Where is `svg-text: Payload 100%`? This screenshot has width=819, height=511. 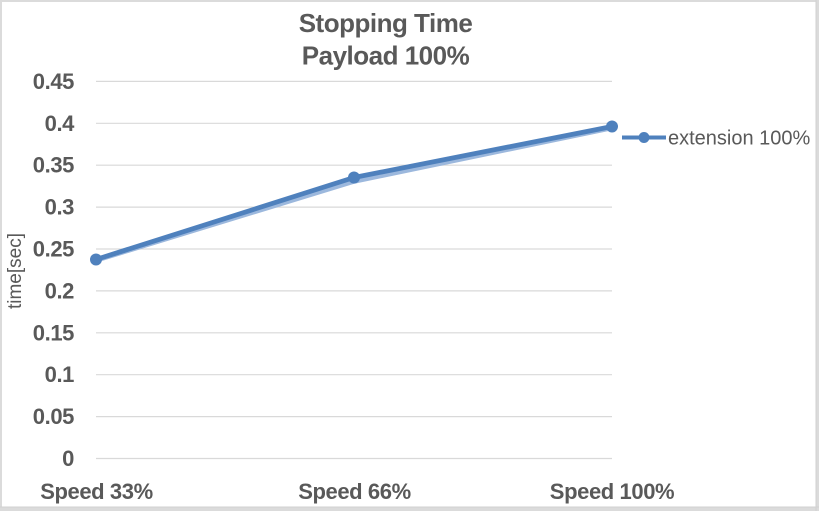 svg-text: Payload 100% is located at coordinates (386, 56).